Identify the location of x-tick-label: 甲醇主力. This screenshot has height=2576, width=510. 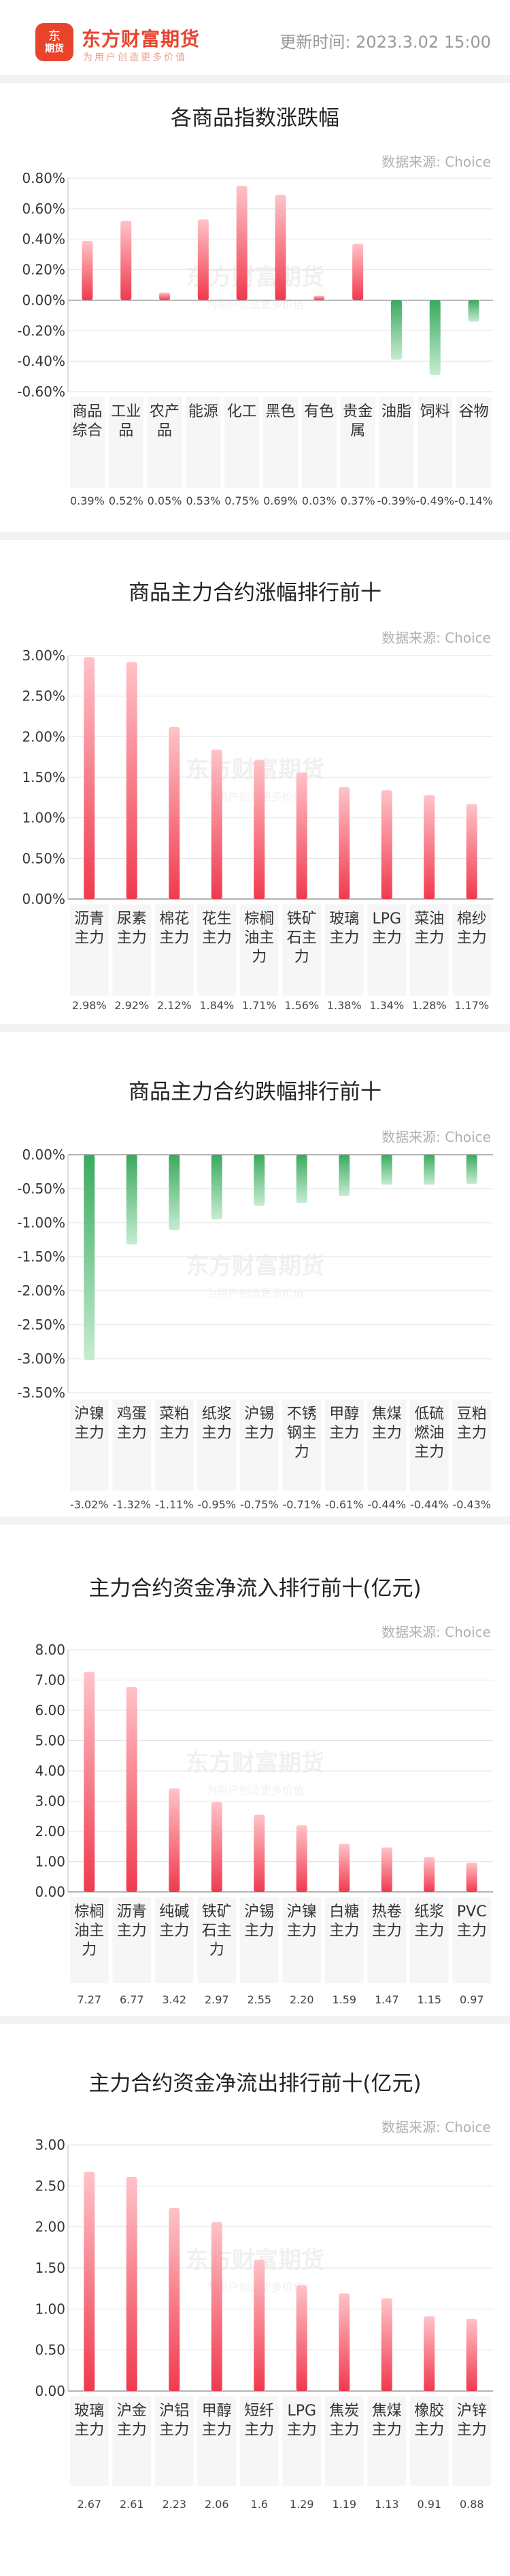
(217, 2421).